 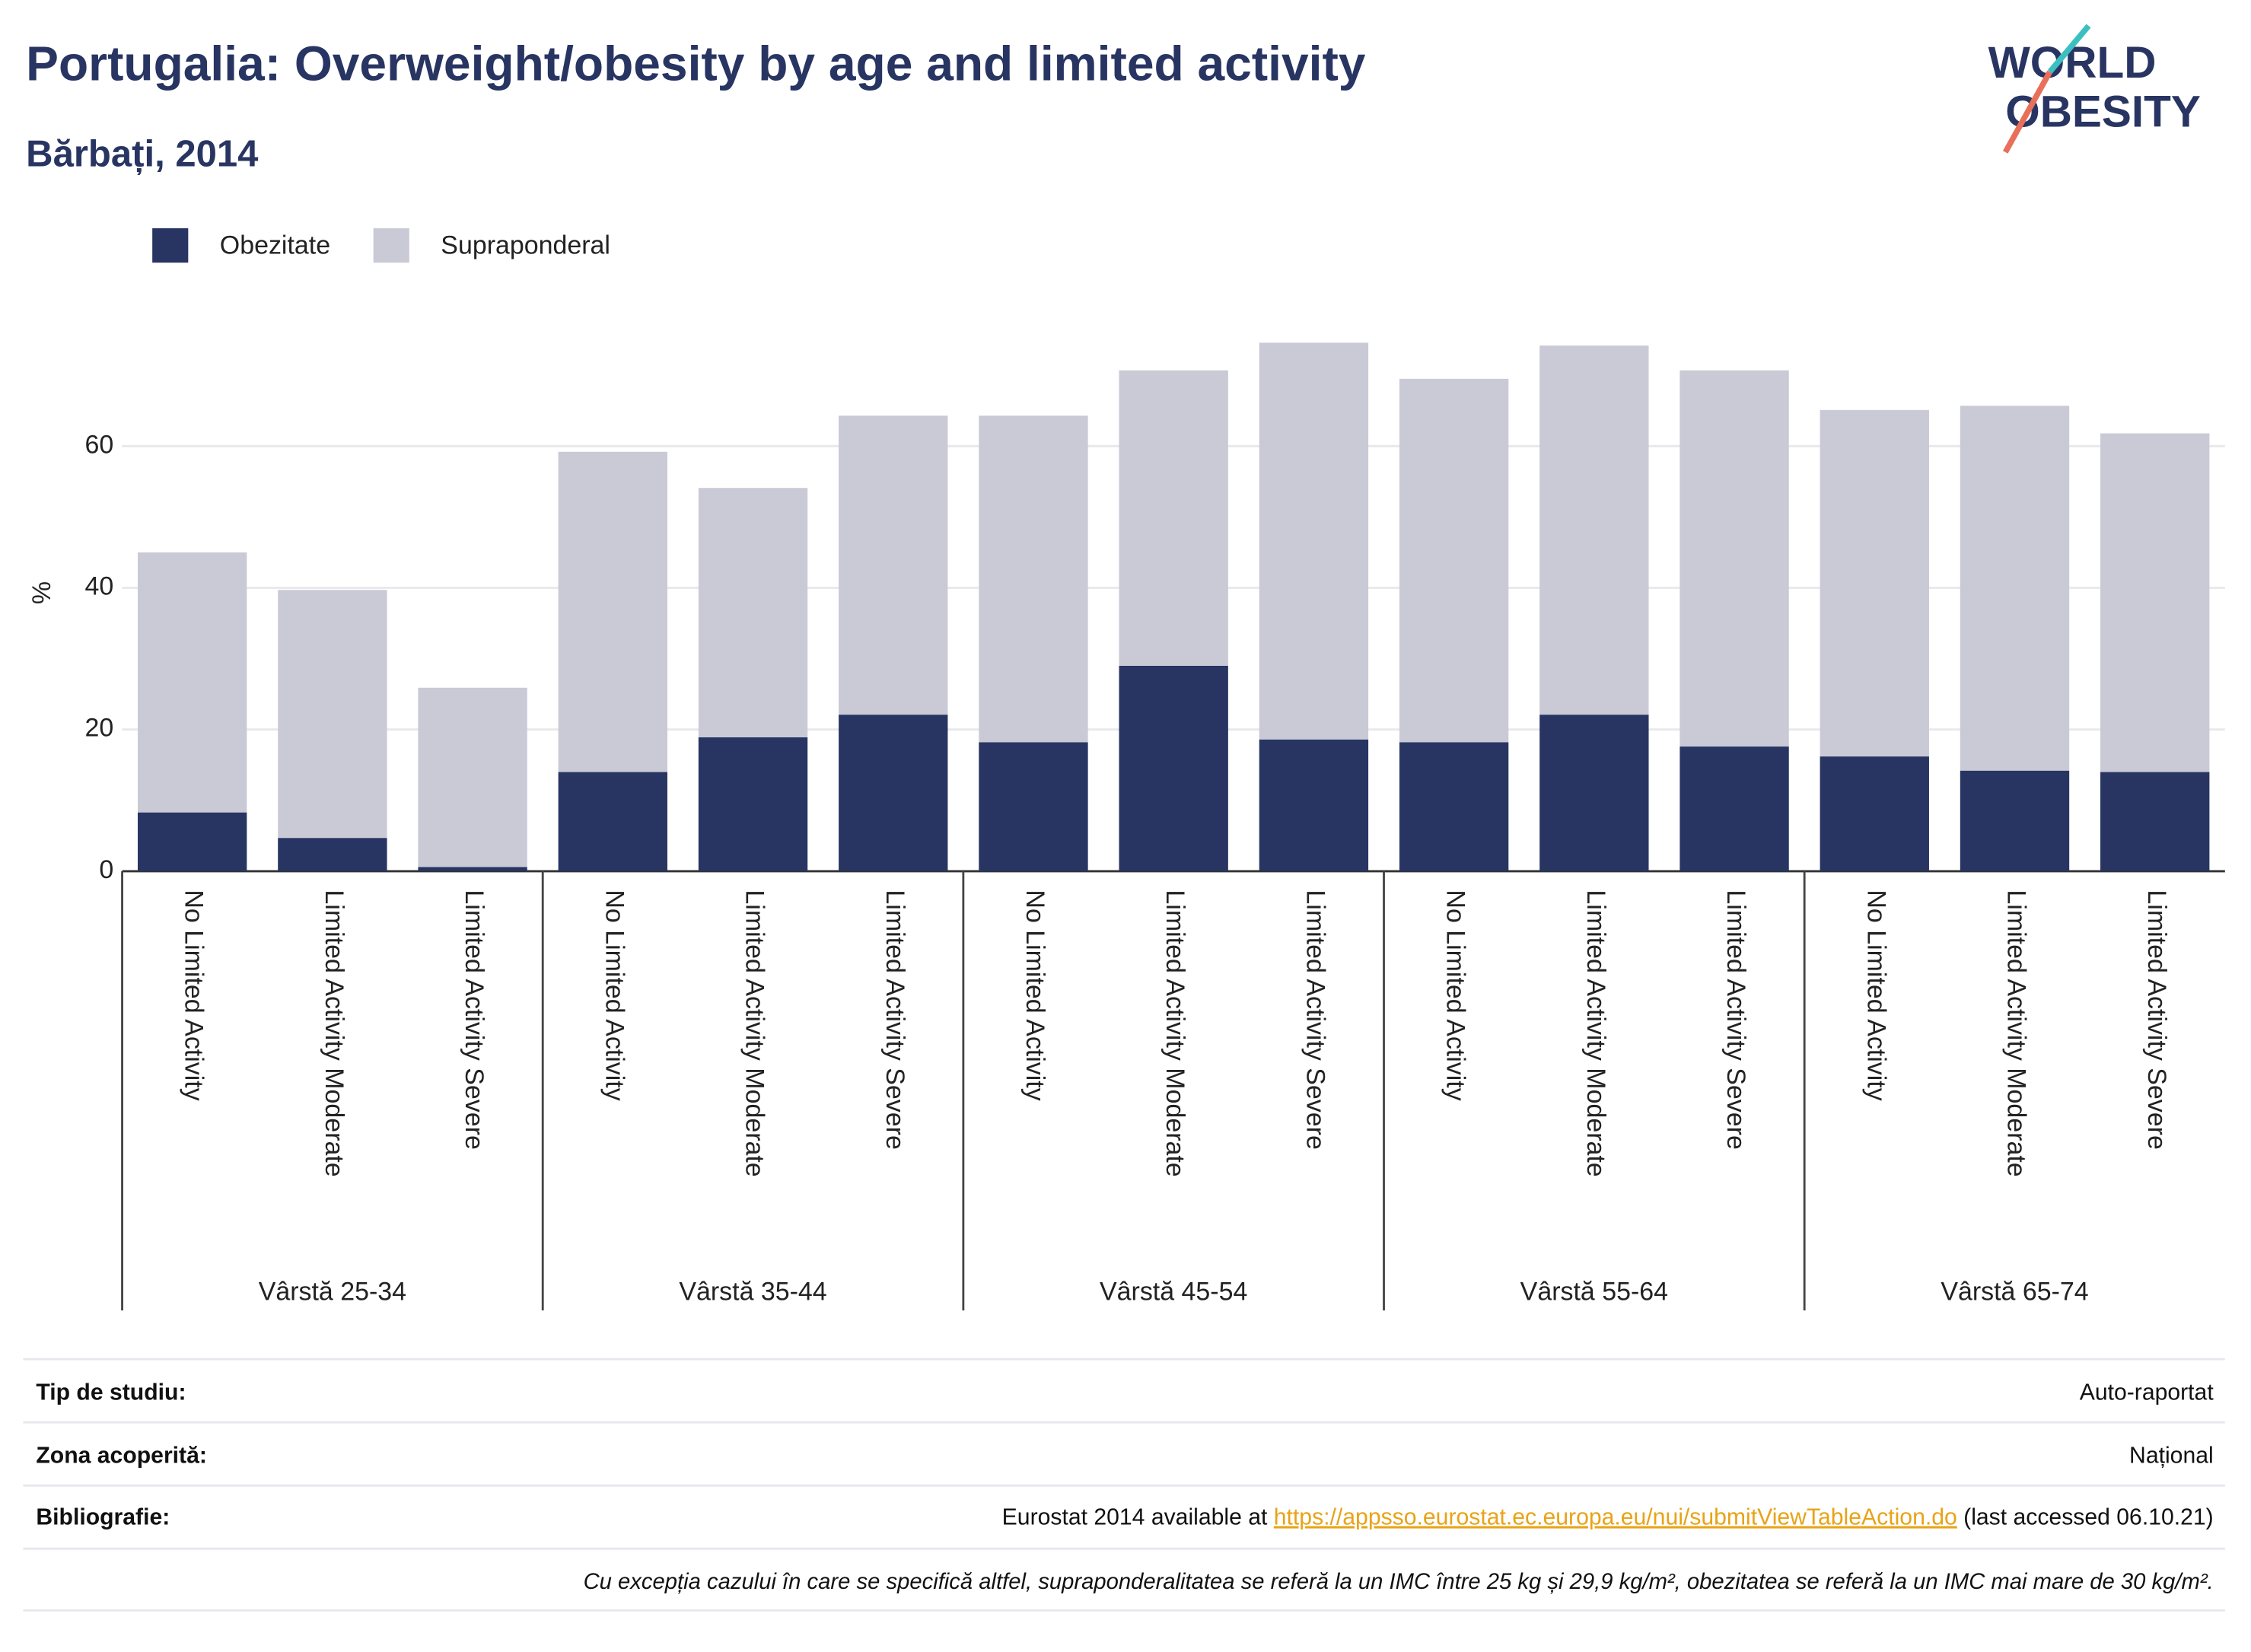 I want to click on group-label: Vârstă 65-74, so click(x=2014, y=1291).